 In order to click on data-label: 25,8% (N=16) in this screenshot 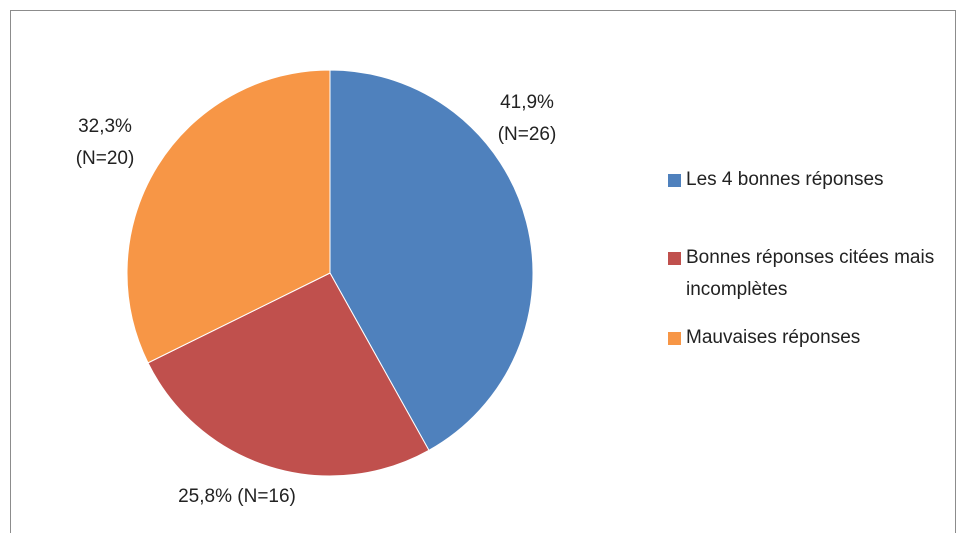, I will do `click(237, 496)`.